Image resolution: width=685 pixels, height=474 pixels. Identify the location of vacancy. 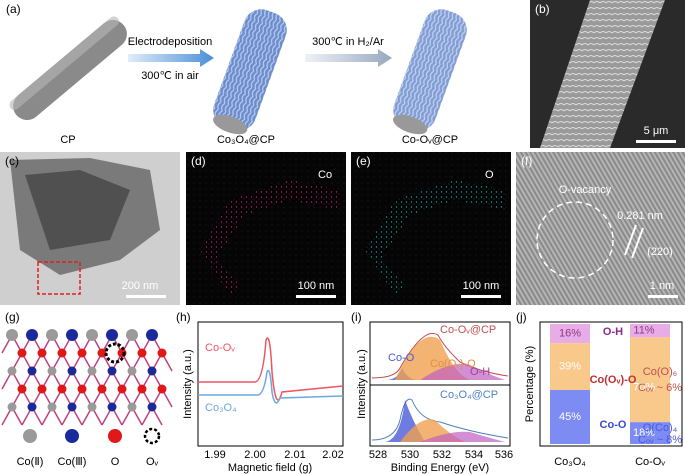
(115, 353).